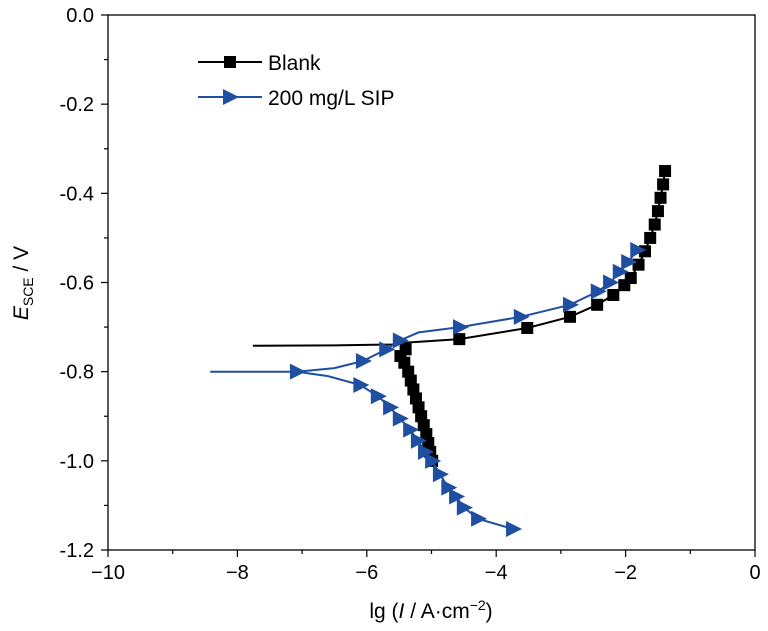 The width and height of the screenshot is (768, 631). I want to click on legend: Blank 200 mg/L SIP, so click(296, 81).